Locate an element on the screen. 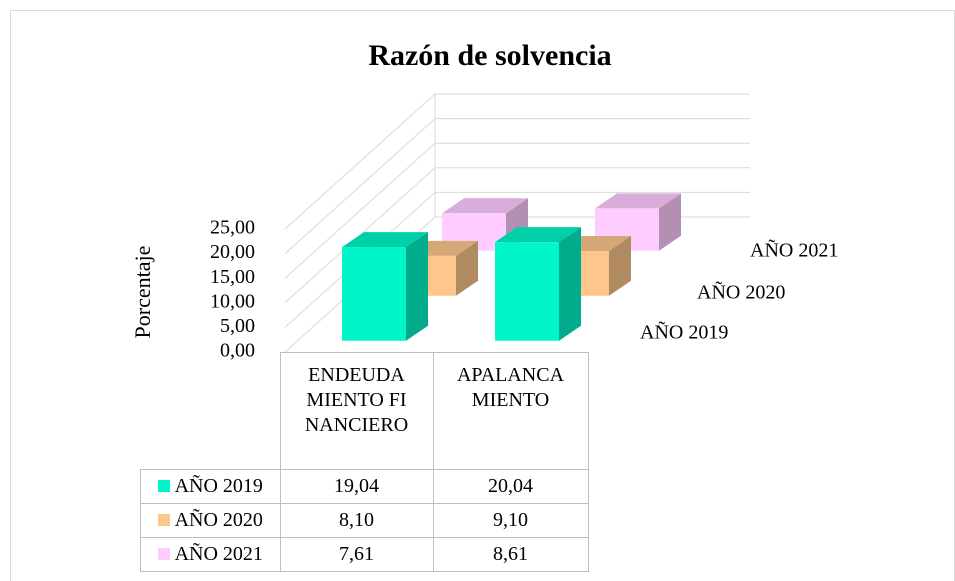 The image size is (955, 581). y-tick-label: 10,00 is located at coordinates (232, 301).